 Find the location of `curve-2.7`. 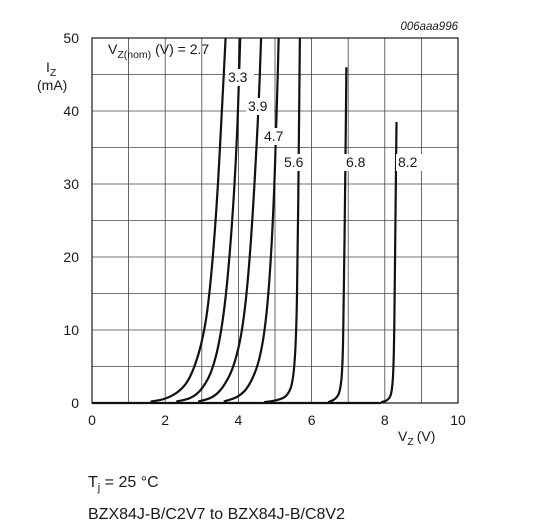

curve-2.7 is located at coordinates (188, 220).